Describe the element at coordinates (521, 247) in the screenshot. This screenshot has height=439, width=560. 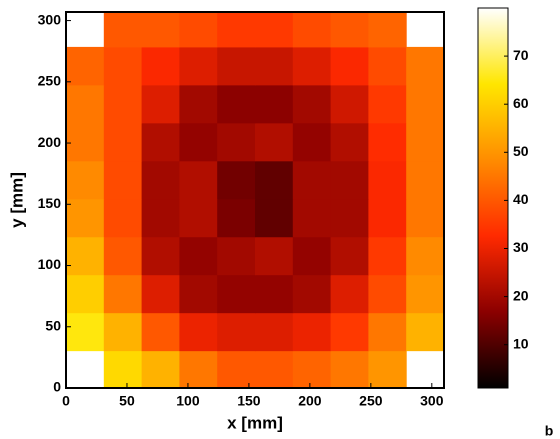
I see `colorbar-tick-label: 30` at that location.